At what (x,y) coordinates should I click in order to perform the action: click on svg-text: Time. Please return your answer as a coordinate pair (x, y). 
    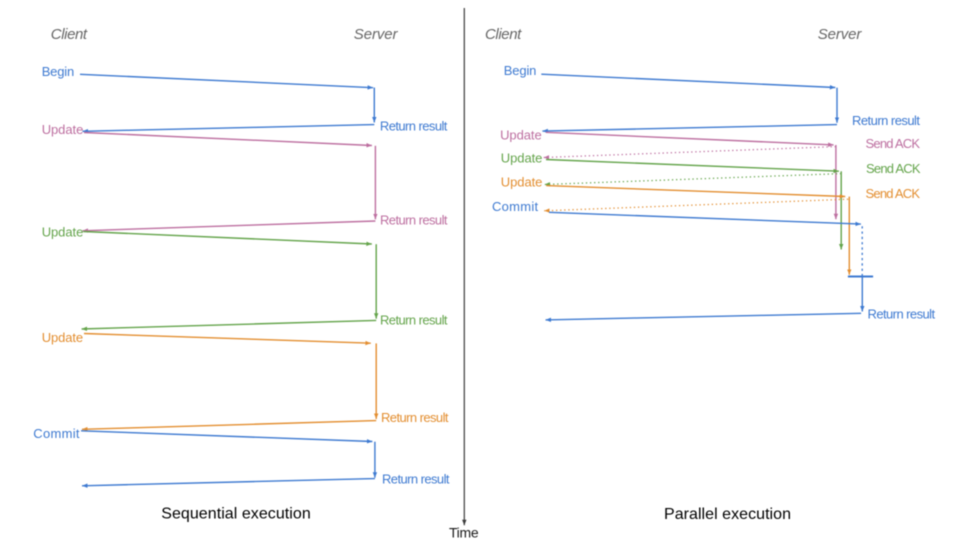
    Looking at the image, I should click on (464, 532).